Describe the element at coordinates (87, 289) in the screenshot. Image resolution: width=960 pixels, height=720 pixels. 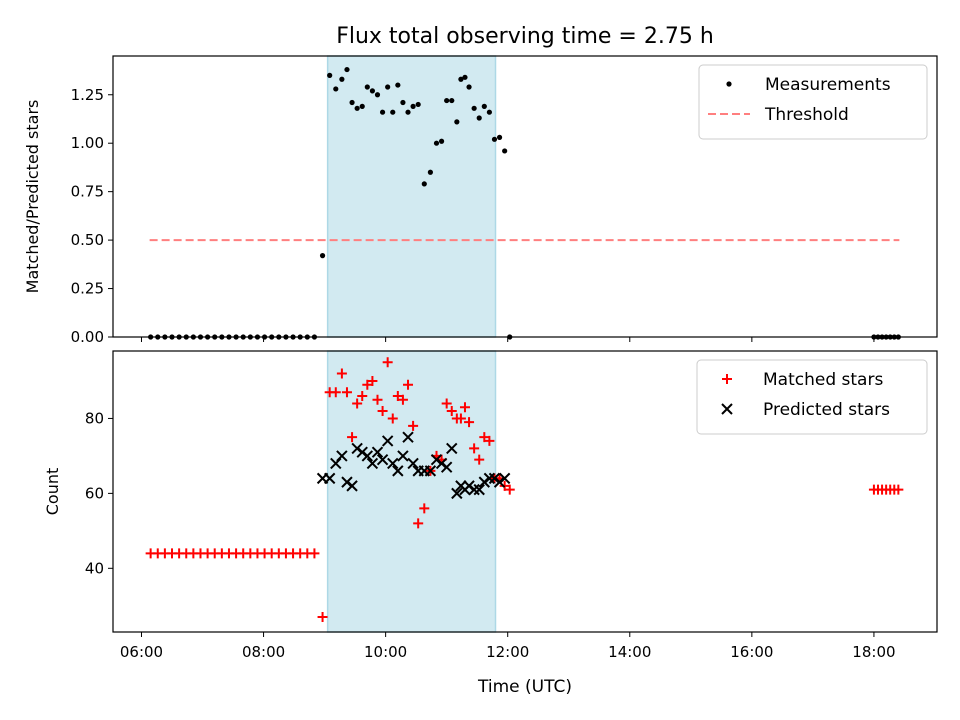
I see `y-tick-label: 0.25` at that location.